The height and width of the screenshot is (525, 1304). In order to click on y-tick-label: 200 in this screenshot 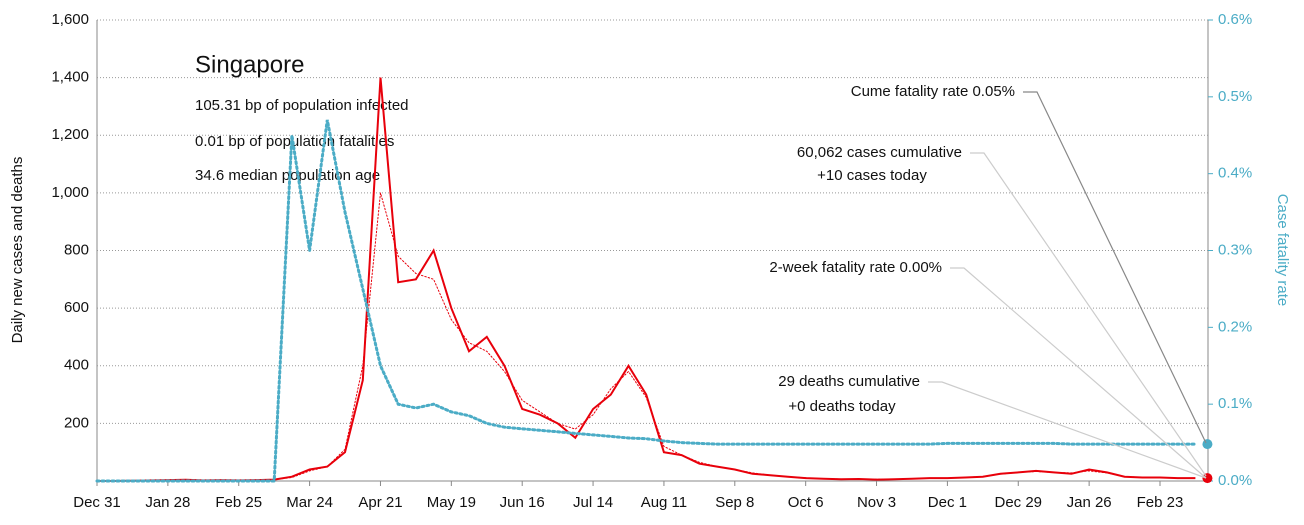, I will do `click(76, 422)`.